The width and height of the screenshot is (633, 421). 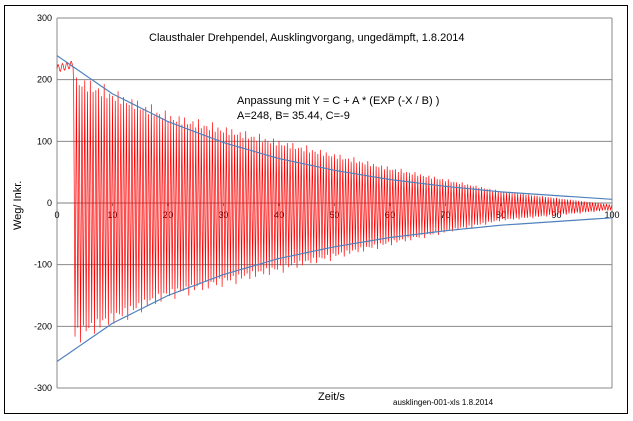 What do you see at coordinates (443, 402) in the screenshot?
I see `footer-note: ausklingen-001-xls 1.8.2014` at bounding box center [443, 402].